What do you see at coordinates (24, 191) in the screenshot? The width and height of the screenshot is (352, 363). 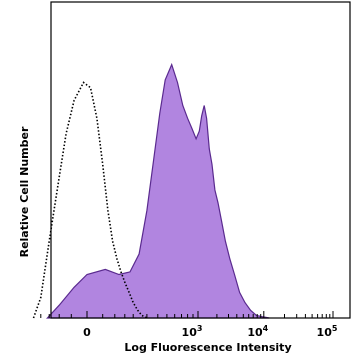 I see `y-axis-label: Relative Cell Number` at bounding box center [24, 191].